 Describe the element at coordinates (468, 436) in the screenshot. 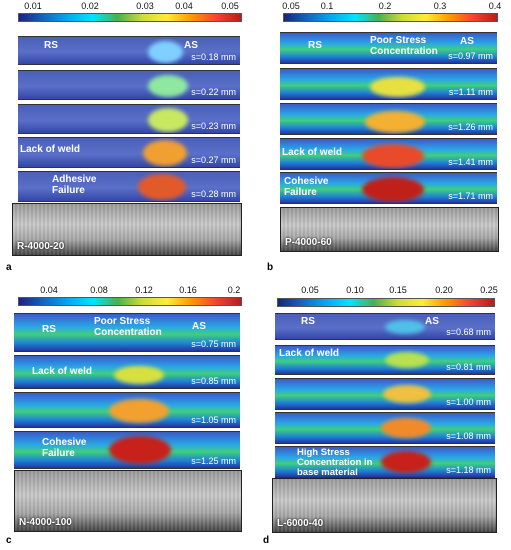

I see `strain-d-4: s=1.08 mm` at that location.